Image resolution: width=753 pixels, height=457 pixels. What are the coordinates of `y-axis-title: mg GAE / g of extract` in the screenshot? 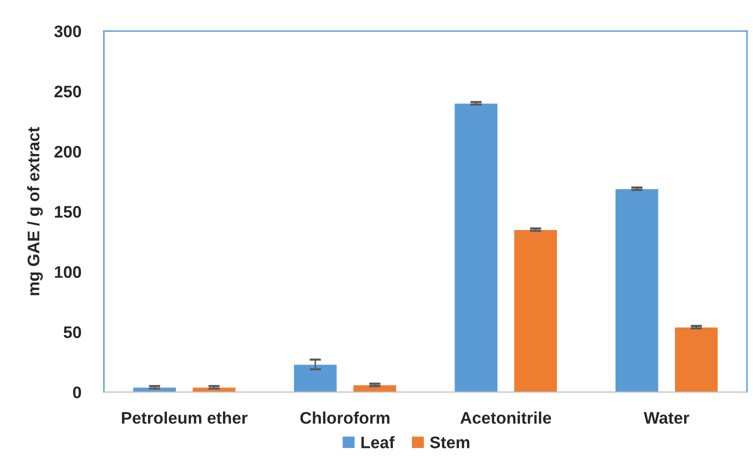 It's located at (35, 211).